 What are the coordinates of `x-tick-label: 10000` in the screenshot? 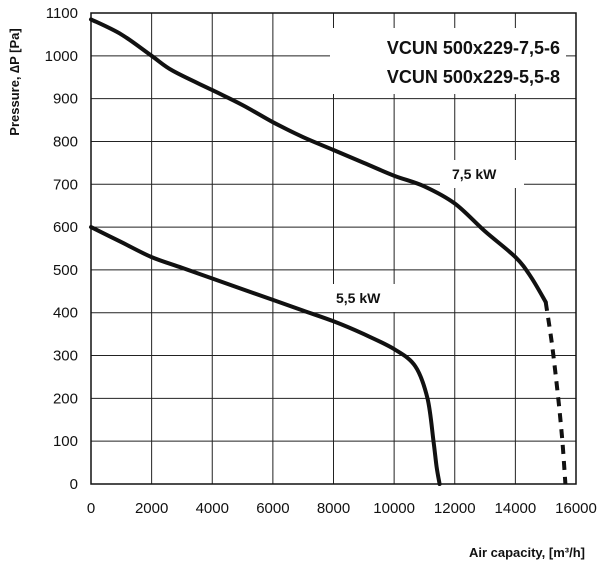 It's located at (394, 508).